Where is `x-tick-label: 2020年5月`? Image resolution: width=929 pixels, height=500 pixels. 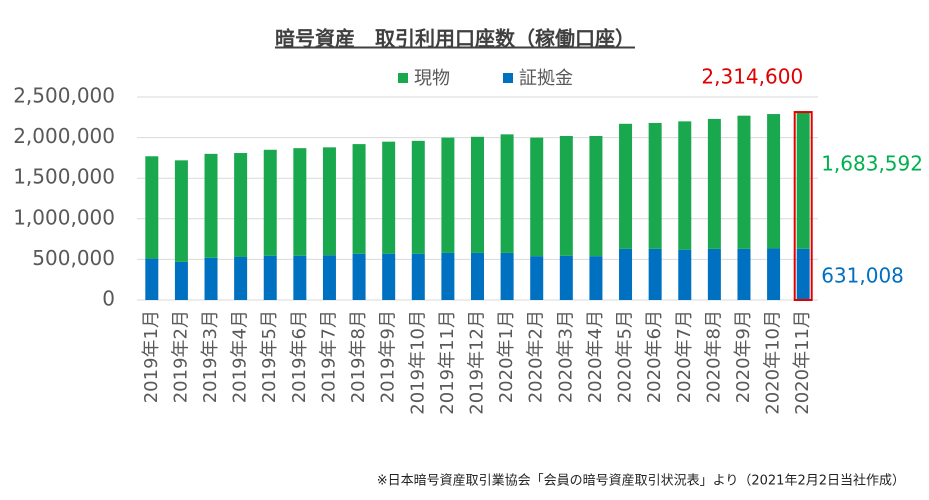 x-tick-label: 2020年5月 is located at coordinates (625, 356).